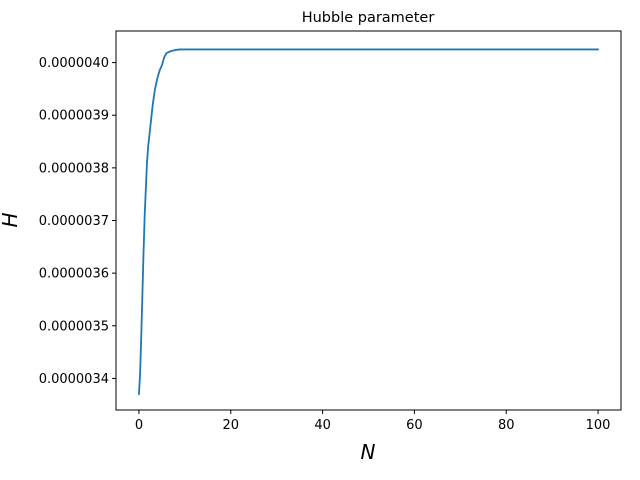 The width and height of the screenshot is (640, 480). I want to click on x-tick-label: 20, so click(230, 425).